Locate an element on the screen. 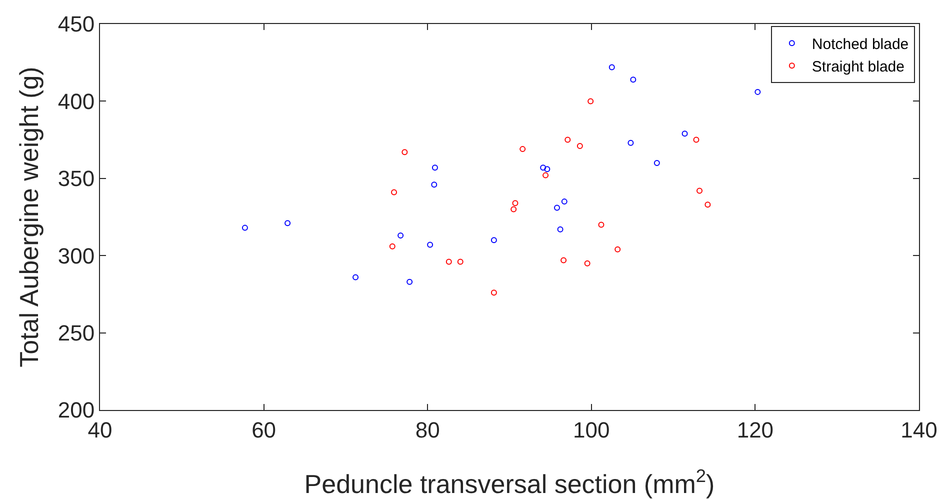 This screenshot has height=499, width=949. y-tick-label: 300 is located at coordinates (76, 255).